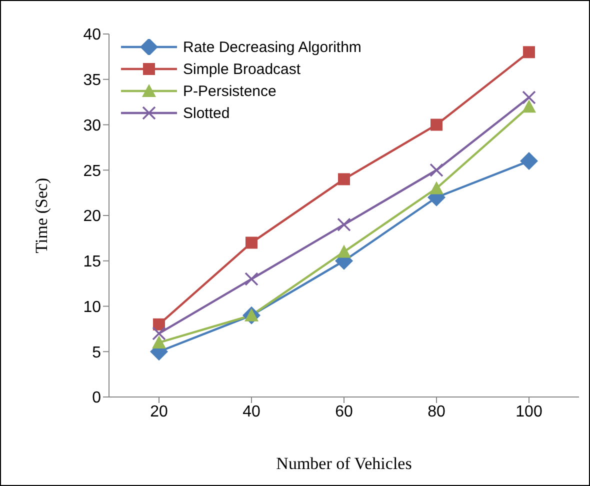 The height and width of the screenshot is (486, 590). Describe the element at coordinates (92, 262) in the screenshot. I see `y-tick-label: 15` at that location.